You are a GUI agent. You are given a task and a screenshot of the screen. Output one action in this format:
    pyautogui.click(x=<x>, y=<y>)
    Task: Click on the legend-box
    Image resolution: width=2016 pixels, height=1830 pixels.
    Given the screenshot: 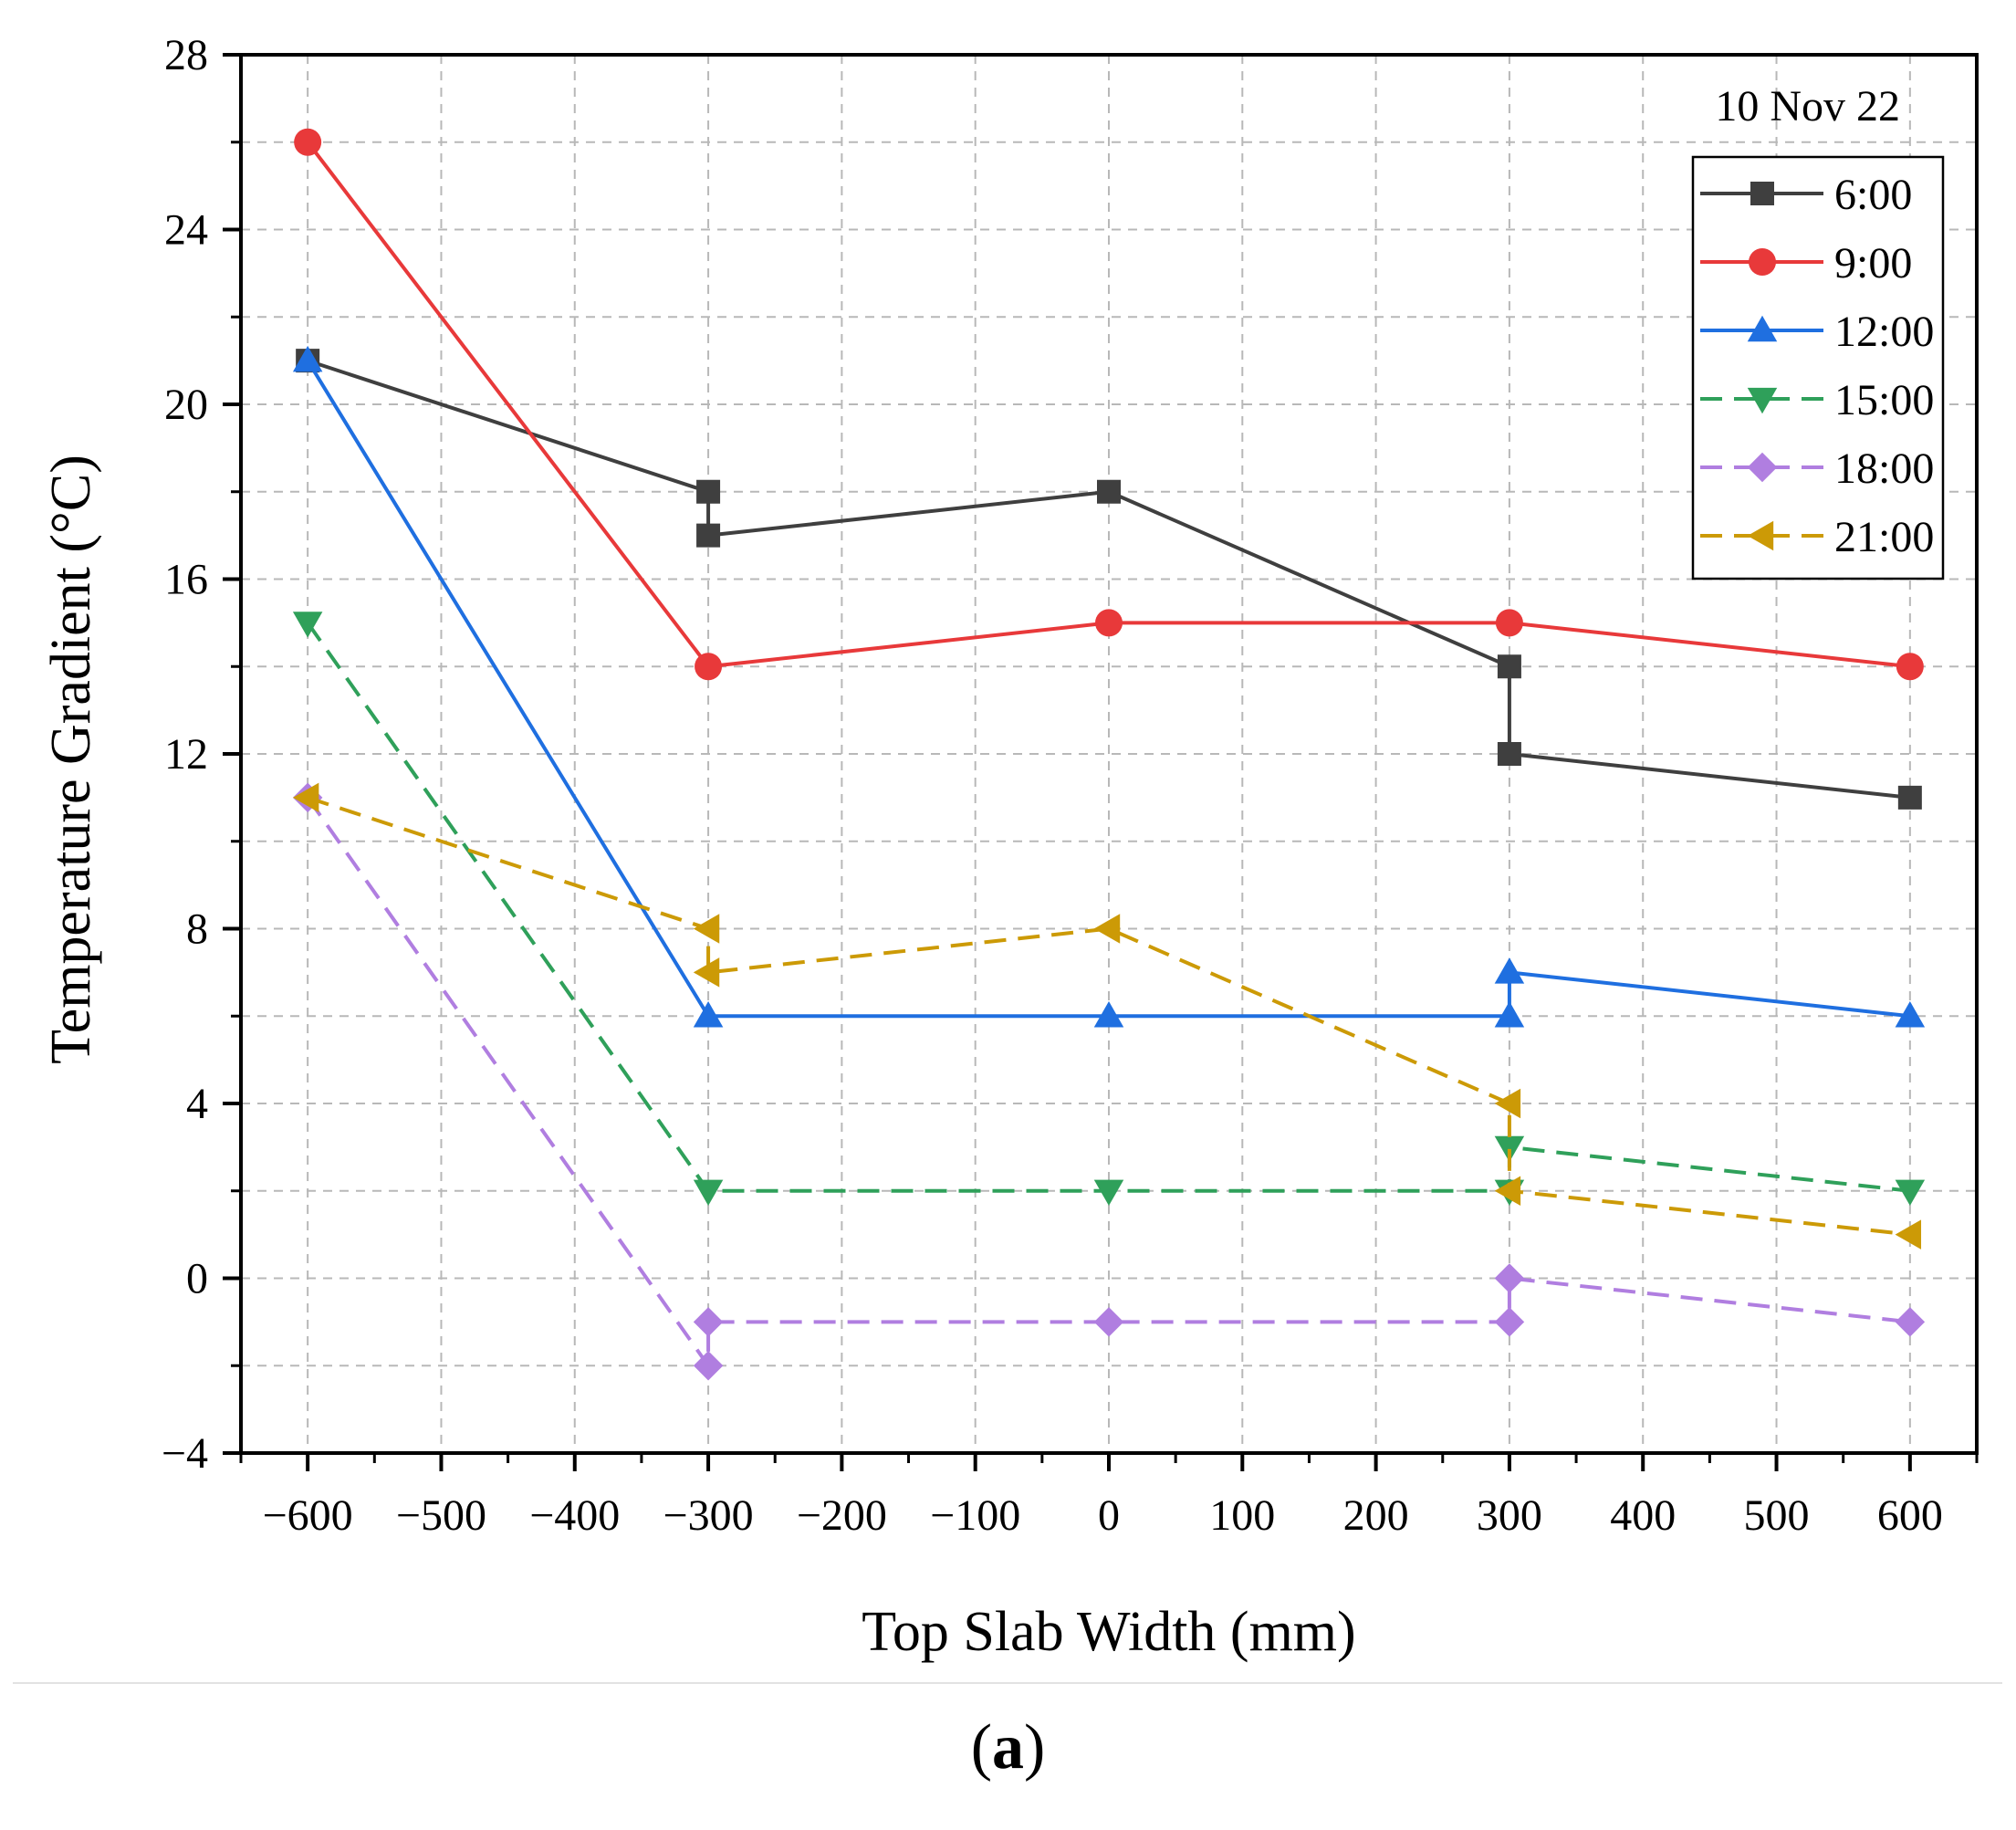 What is the action you would take?
    pyautogui.click(x=1818, y=367)
    